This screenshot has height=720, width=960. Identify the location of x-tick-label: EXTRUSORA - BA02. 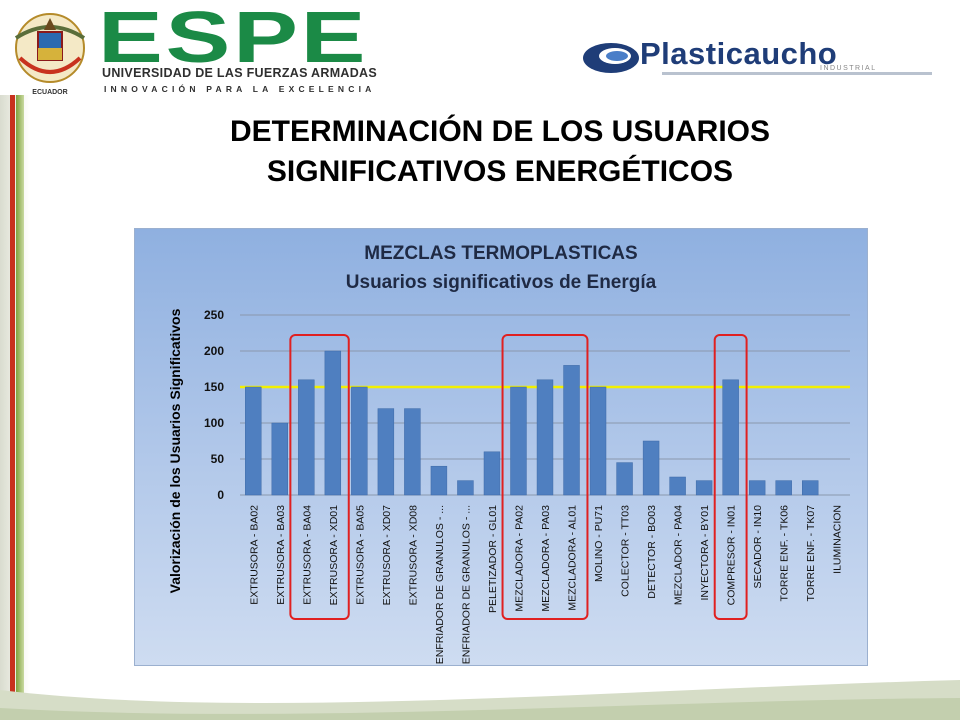
(254, 555).